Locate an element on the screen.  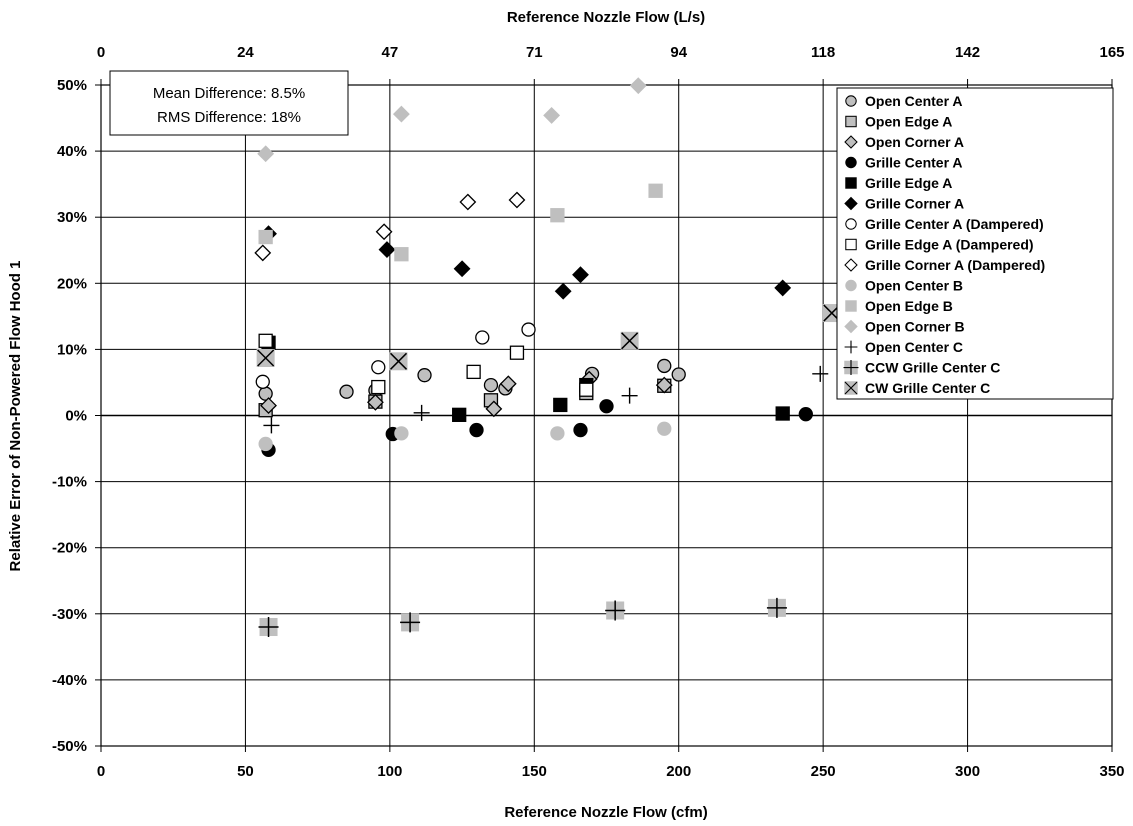
legend-item-open-center-c: Open Center C is located at coordinates (903, 347).